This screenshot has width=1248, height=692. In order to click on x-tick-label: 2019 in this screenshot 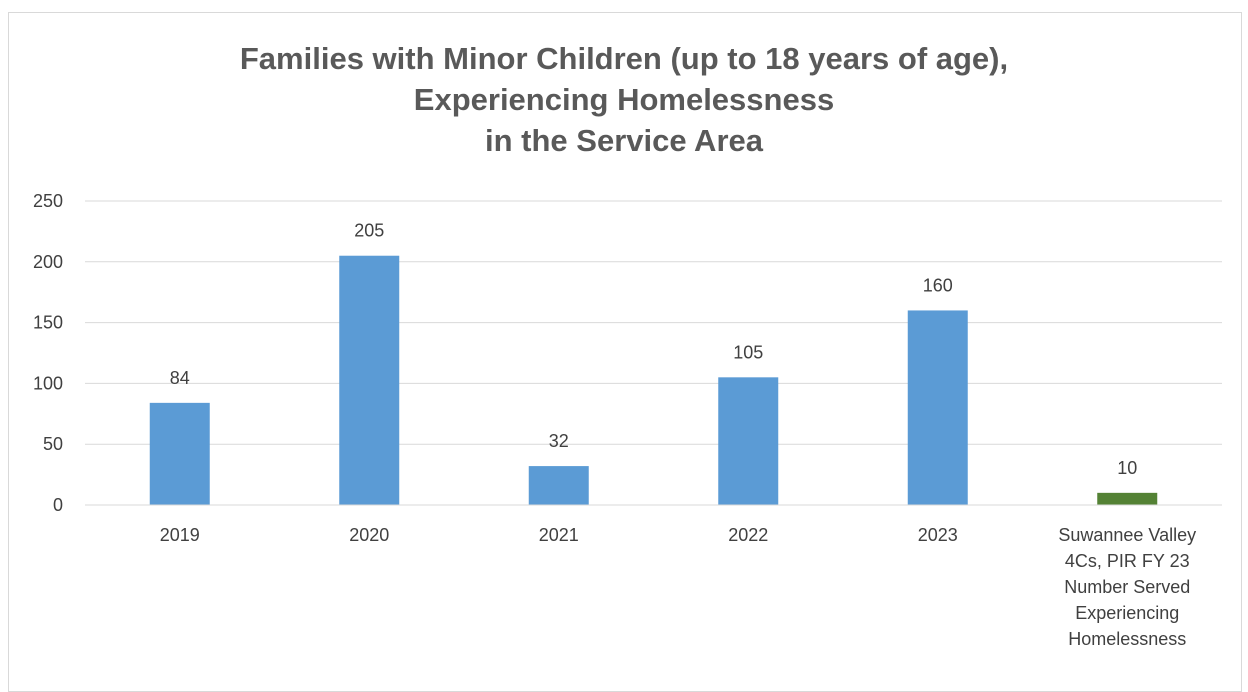, I will do `click(180, 535)`.